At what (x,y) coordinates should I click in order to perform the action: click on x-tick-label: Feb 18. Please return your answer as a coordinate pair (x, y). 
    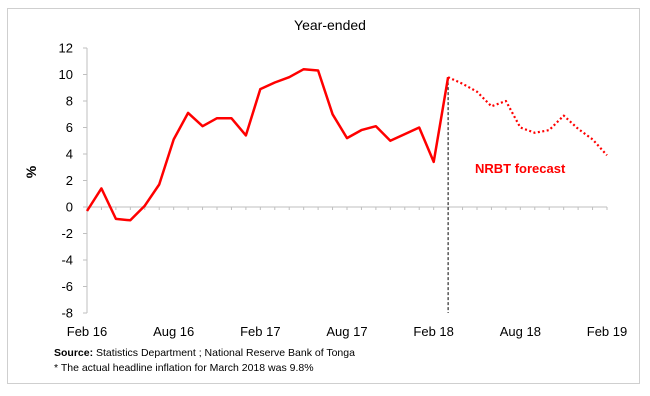
    Looking at the image, I should click on (433, 331).